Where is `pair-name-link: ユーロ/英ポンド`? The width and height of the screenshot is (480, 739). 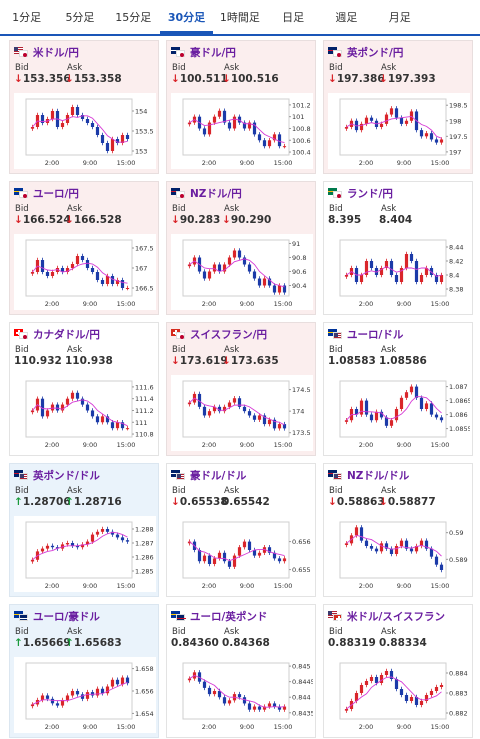
pair-name-link: ユーロ/英ポンド is located at coordinates (229, 616).